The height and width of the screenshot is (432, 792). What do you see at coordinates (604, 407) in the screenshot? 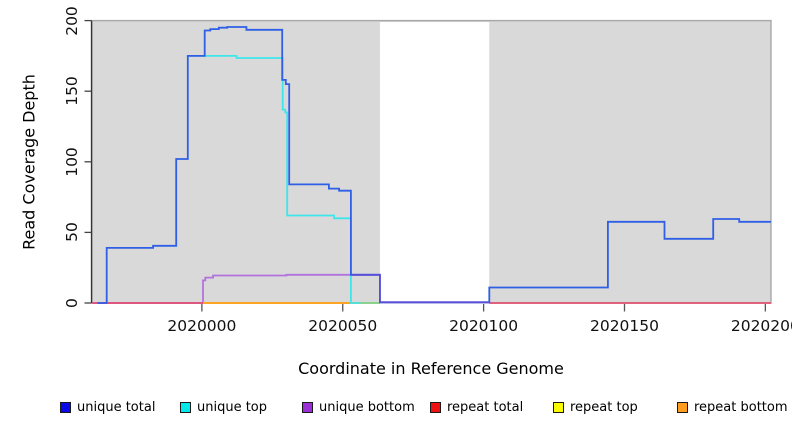
I see `legend-label: repeat top` at bounding box center [604, 407].